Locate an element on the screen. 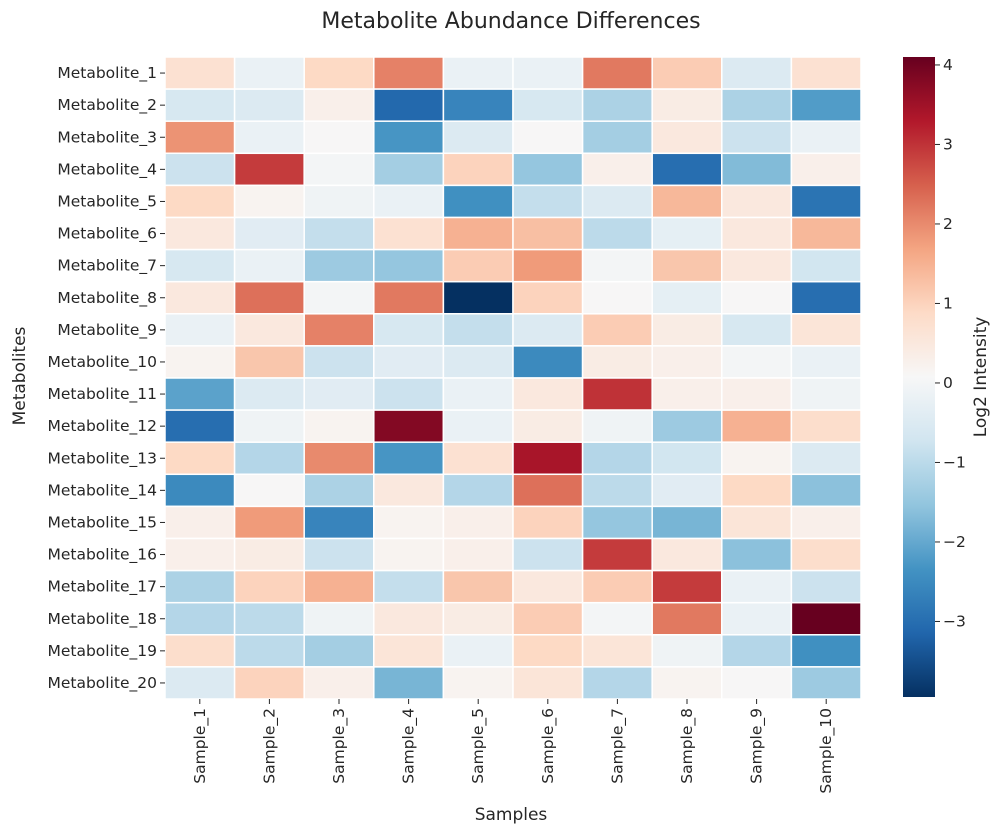 This screenshot has width=1000, height=834. chart-title: Metabolite Abundance Differences is located at coordinates (510, 21).